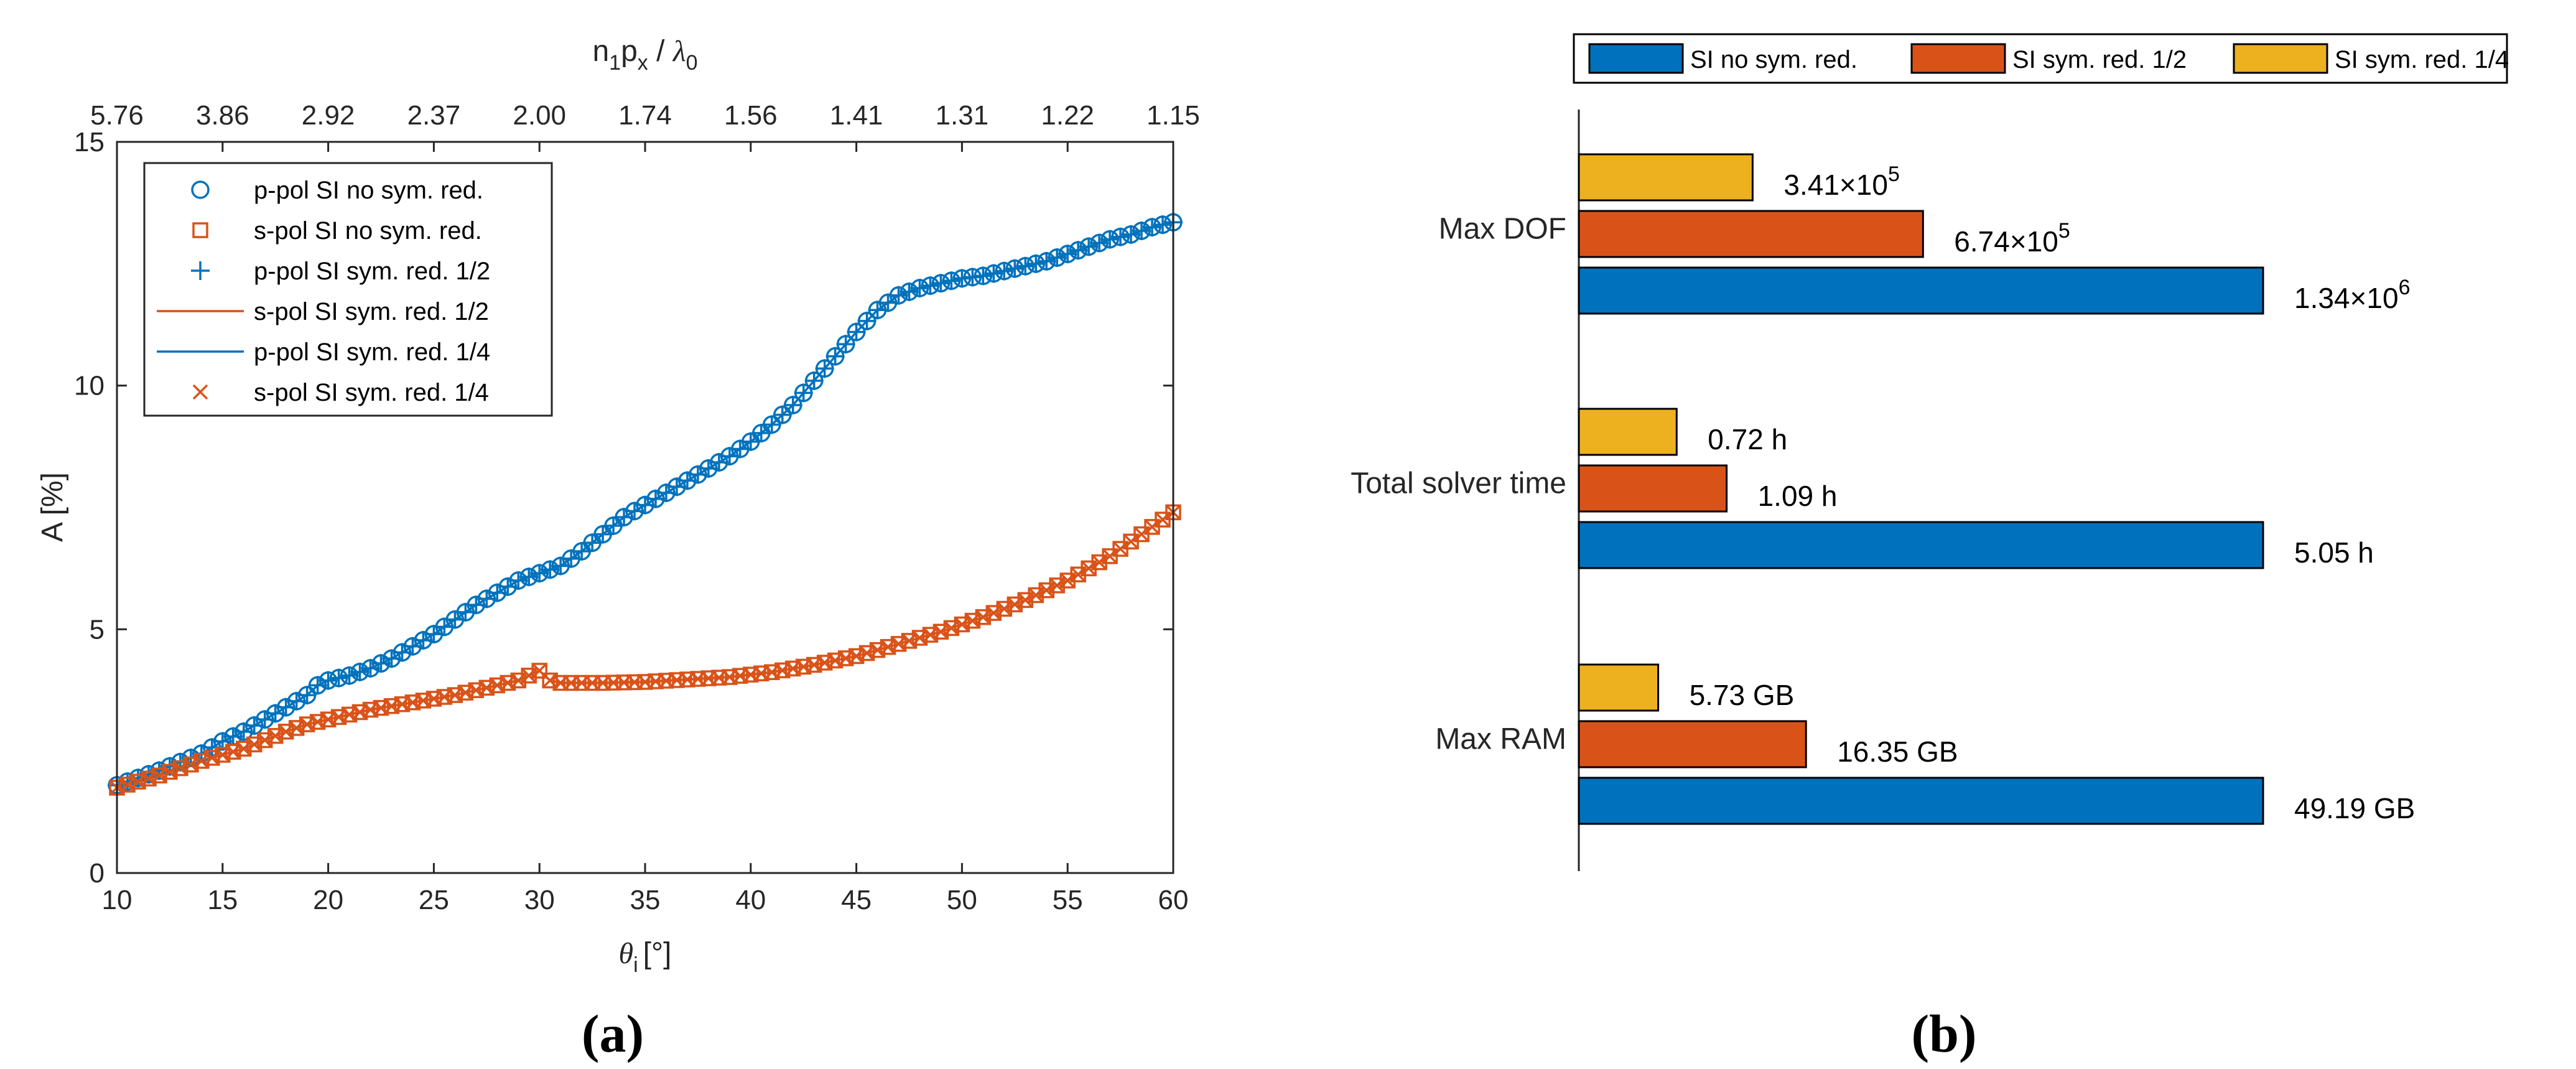  I want to click on legend-label: s-pol SI sym. red. 1/4, so click(371, 392).